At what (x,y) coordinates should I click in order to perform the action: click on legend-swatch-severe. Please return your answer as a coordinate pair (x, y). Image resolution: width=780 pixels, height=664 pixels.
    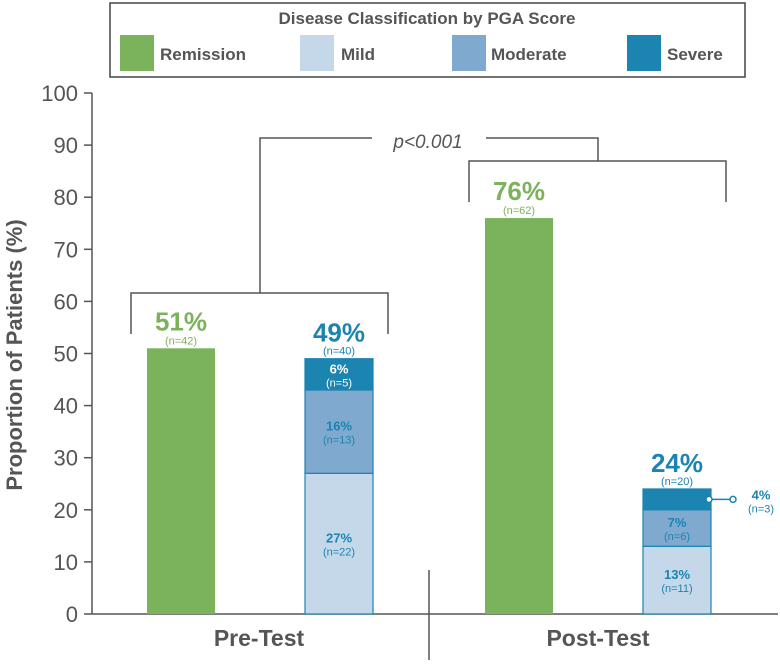
    Looking at the image, I should click on (644, 53).